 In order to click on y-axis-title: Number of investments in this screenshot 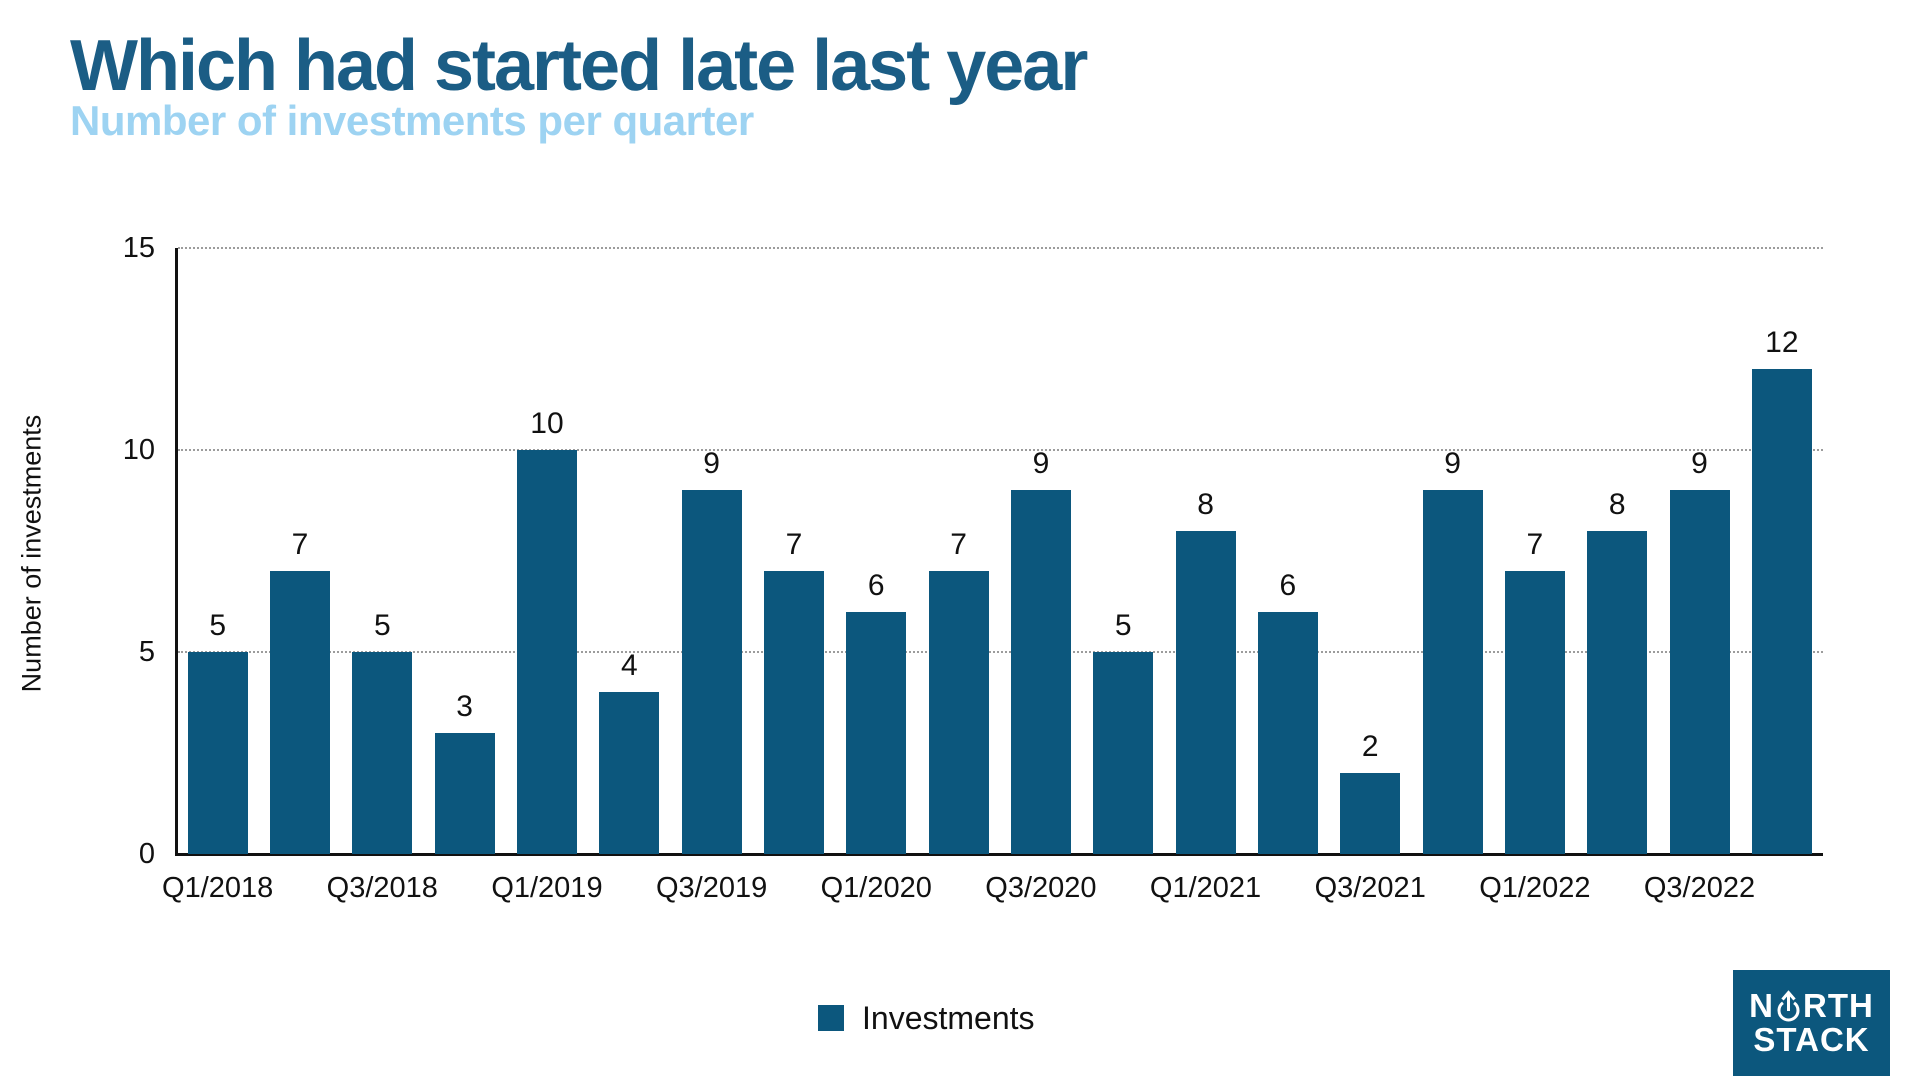, I will do `click(31, 553)`.